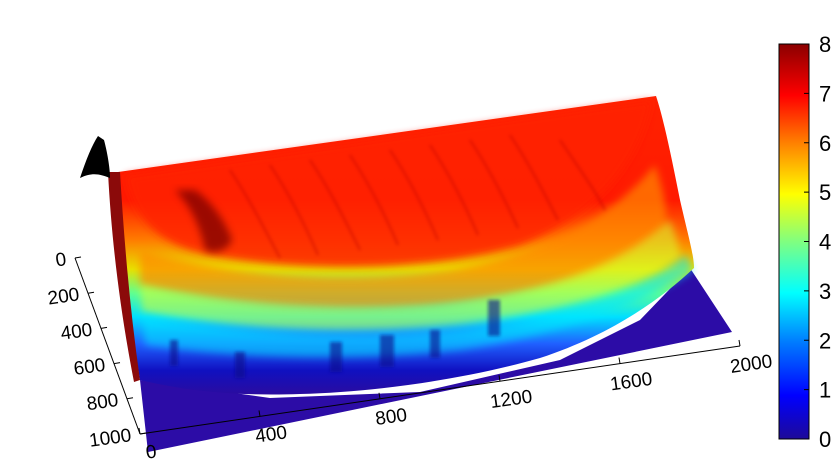 This screenshot has height=470, width=835. I want to click on x-tick-label: 800, so click(391, 417).